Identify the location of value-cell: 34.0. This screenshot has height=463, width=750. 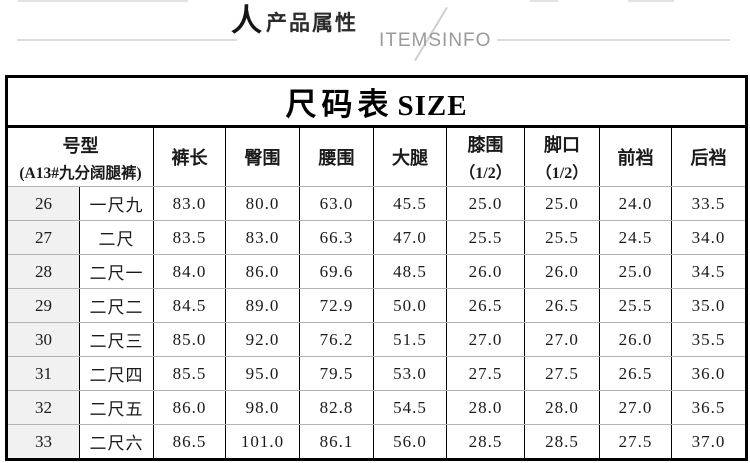
(709, 237).